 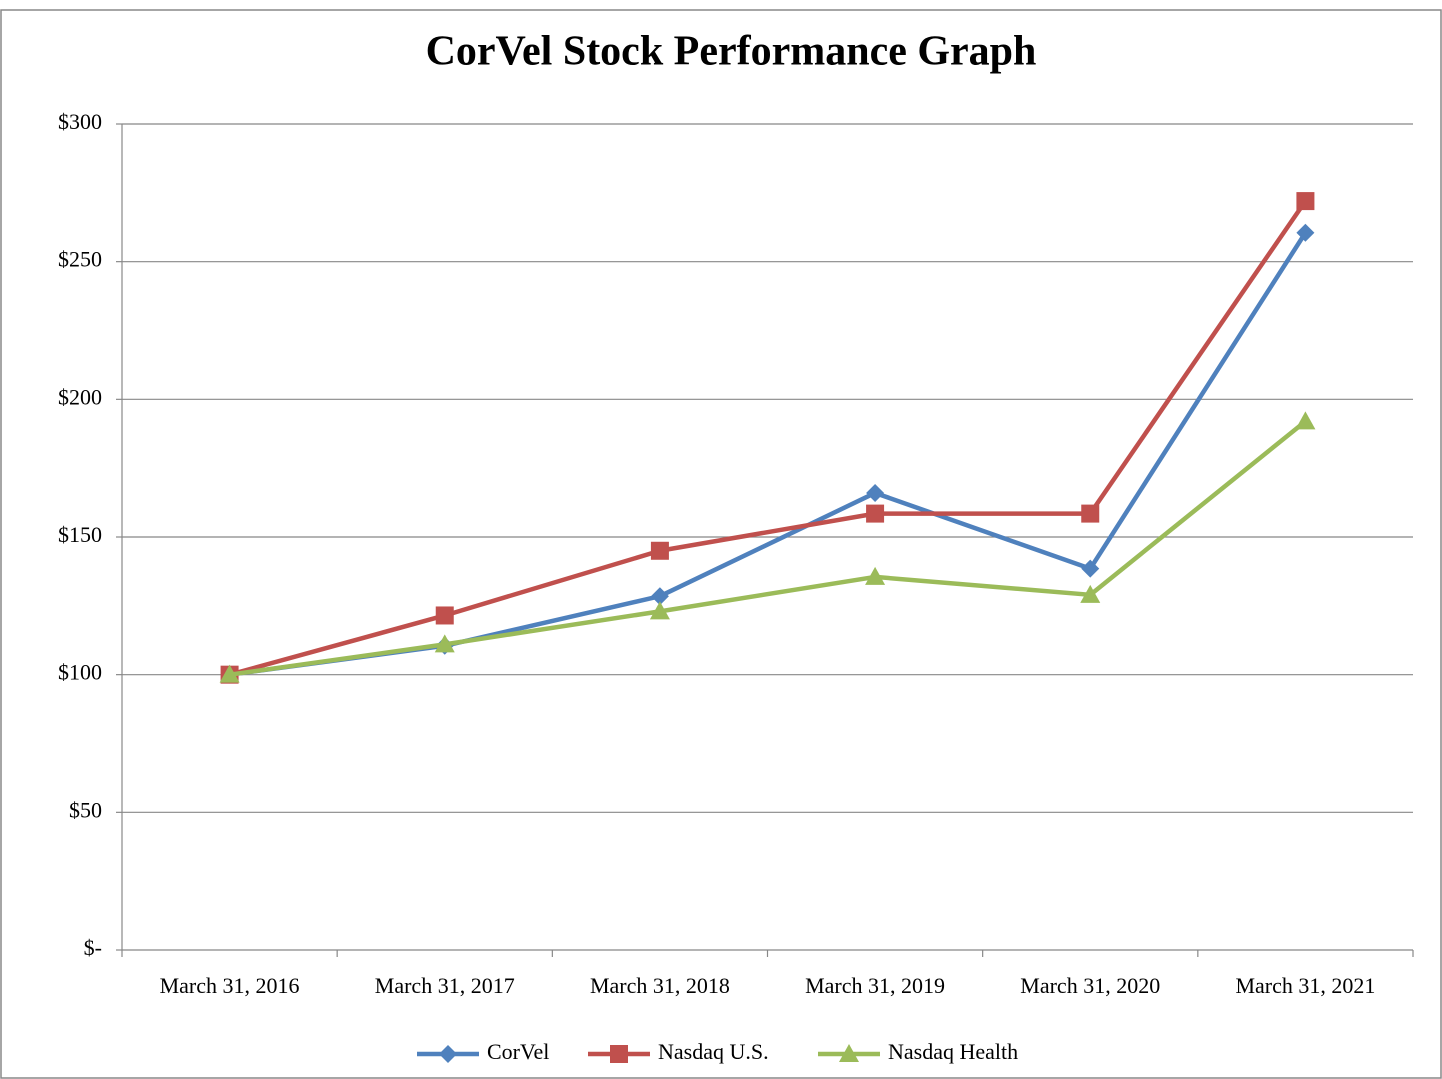 I want to click on x-tick-label: March 31, 2021, so click(x=1305, y=985).